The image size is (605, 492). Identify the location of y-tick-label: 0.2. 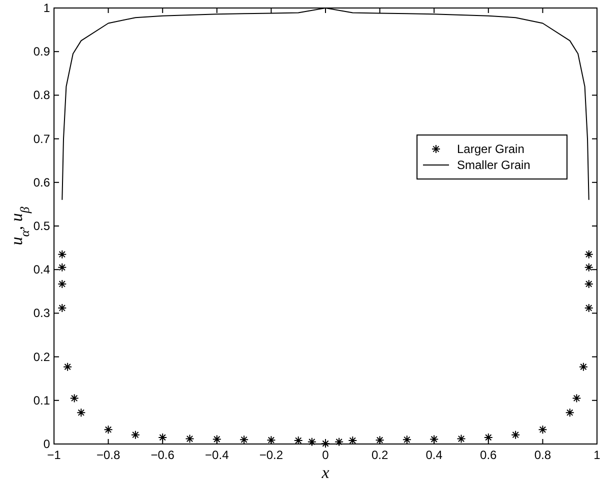
(41, 357).